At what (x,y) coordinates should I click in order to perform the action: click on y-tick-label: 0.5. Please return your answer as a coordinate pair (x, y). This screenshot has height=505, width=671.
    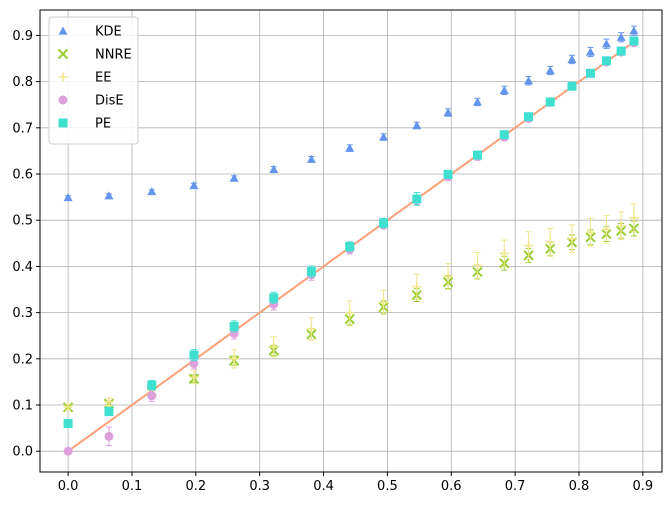
    Looking at the image, I should click on (22, 221).